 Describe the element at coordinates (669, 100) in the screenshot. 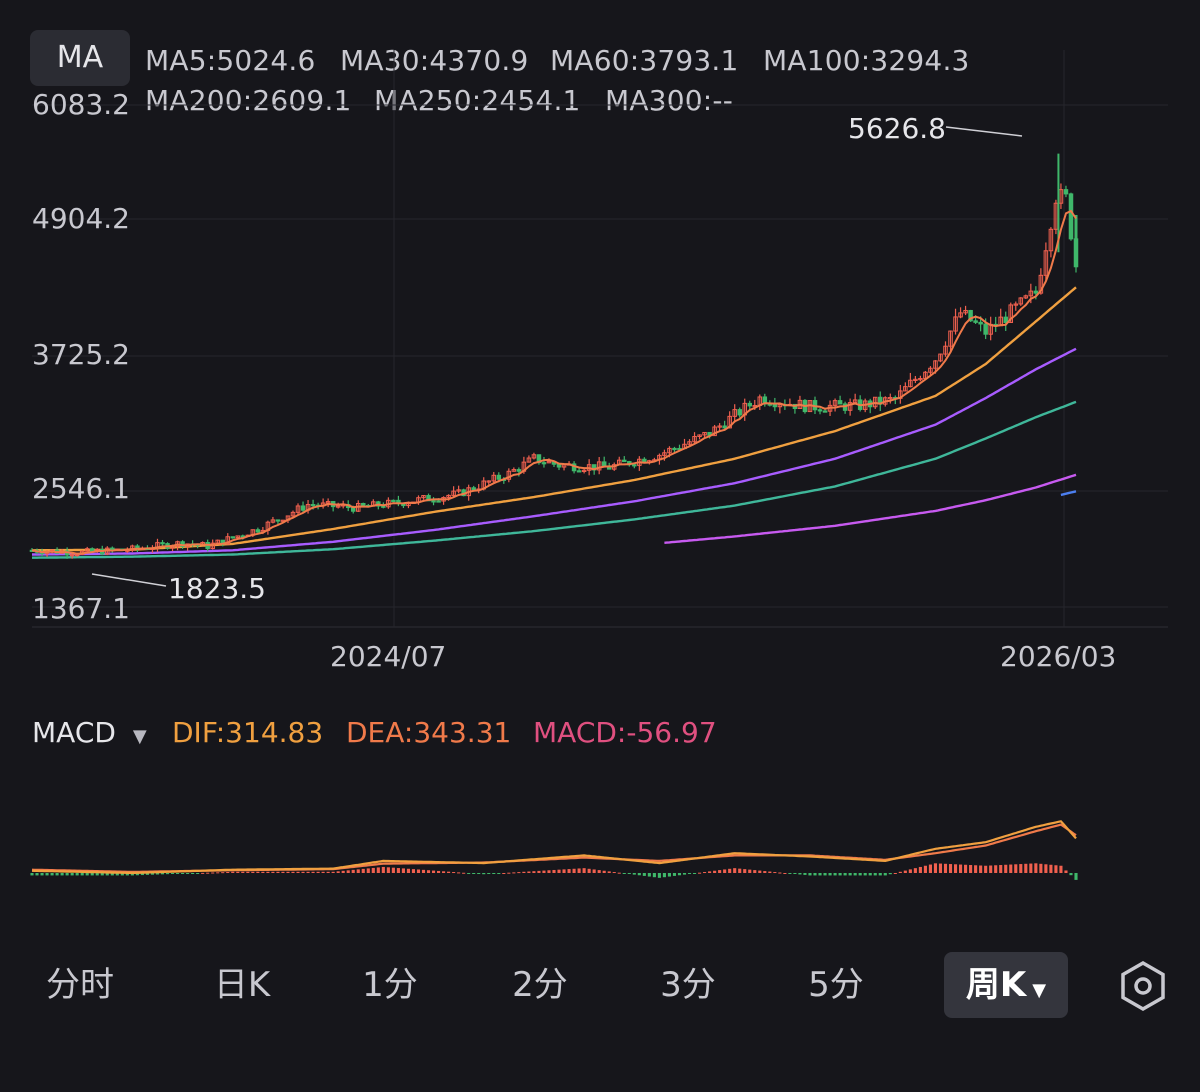

I see `ma300-legend: MA300:--` at that location.